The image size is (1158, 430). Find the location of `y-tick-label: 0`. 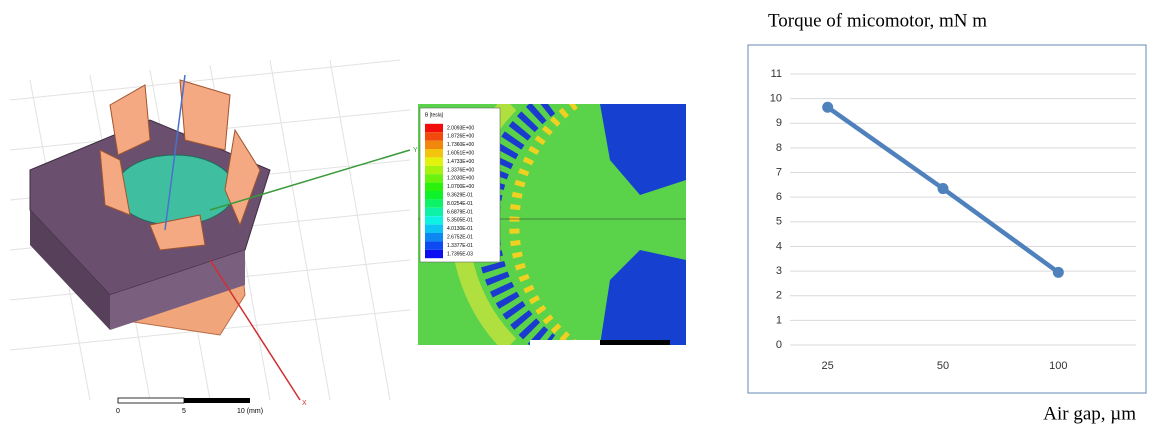

y-tick-label: 0 is located at coordinates (779, 345).